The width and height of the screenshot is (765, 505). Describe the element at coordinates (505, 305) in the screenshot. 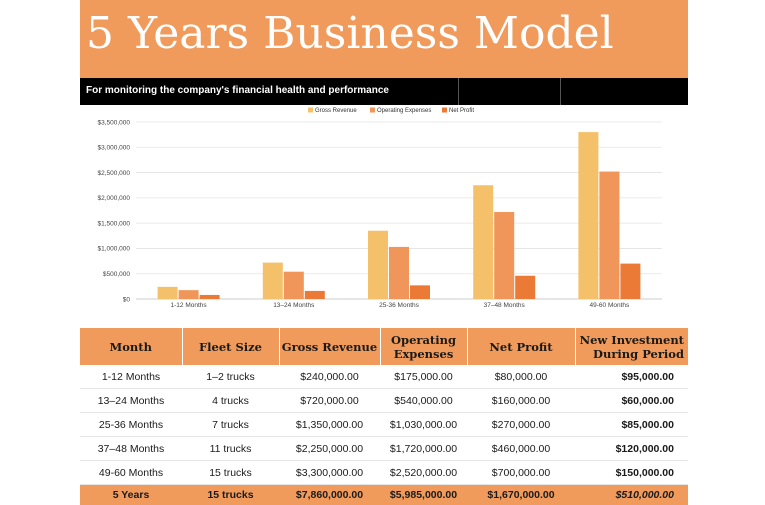

I see `x-tick-label: 37–48 Months` at that location.